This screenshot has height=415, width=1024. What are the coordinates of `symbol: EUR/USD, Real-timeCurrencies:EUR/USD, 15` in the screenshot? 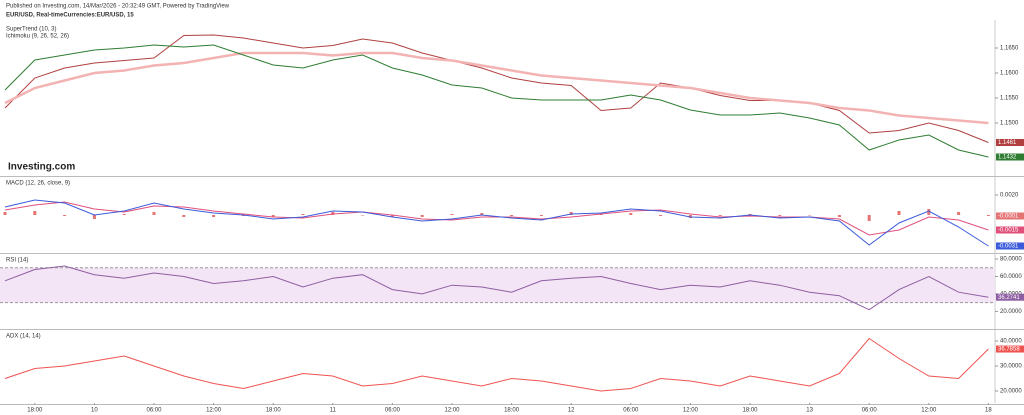 It's located at (70, 16).